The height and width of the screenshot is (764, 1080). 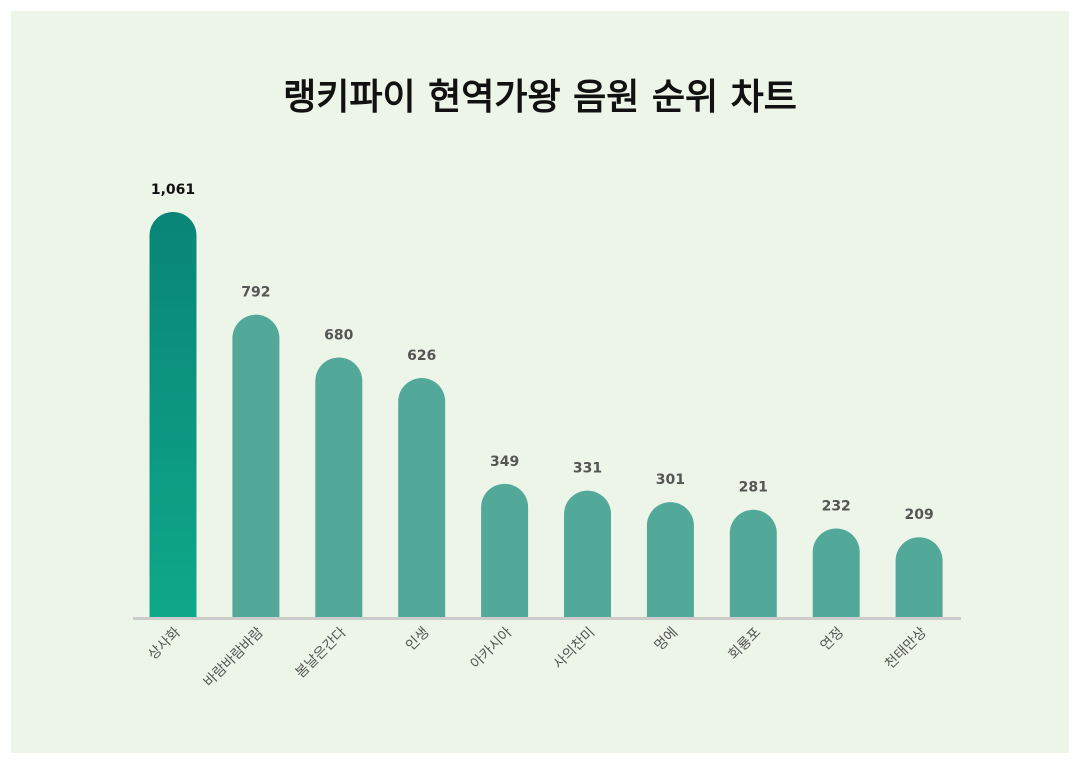 What do you see at coordinates (421, 356) in the screenshot?
I see `value-label-4: 626` at bounding box center [421, 356].